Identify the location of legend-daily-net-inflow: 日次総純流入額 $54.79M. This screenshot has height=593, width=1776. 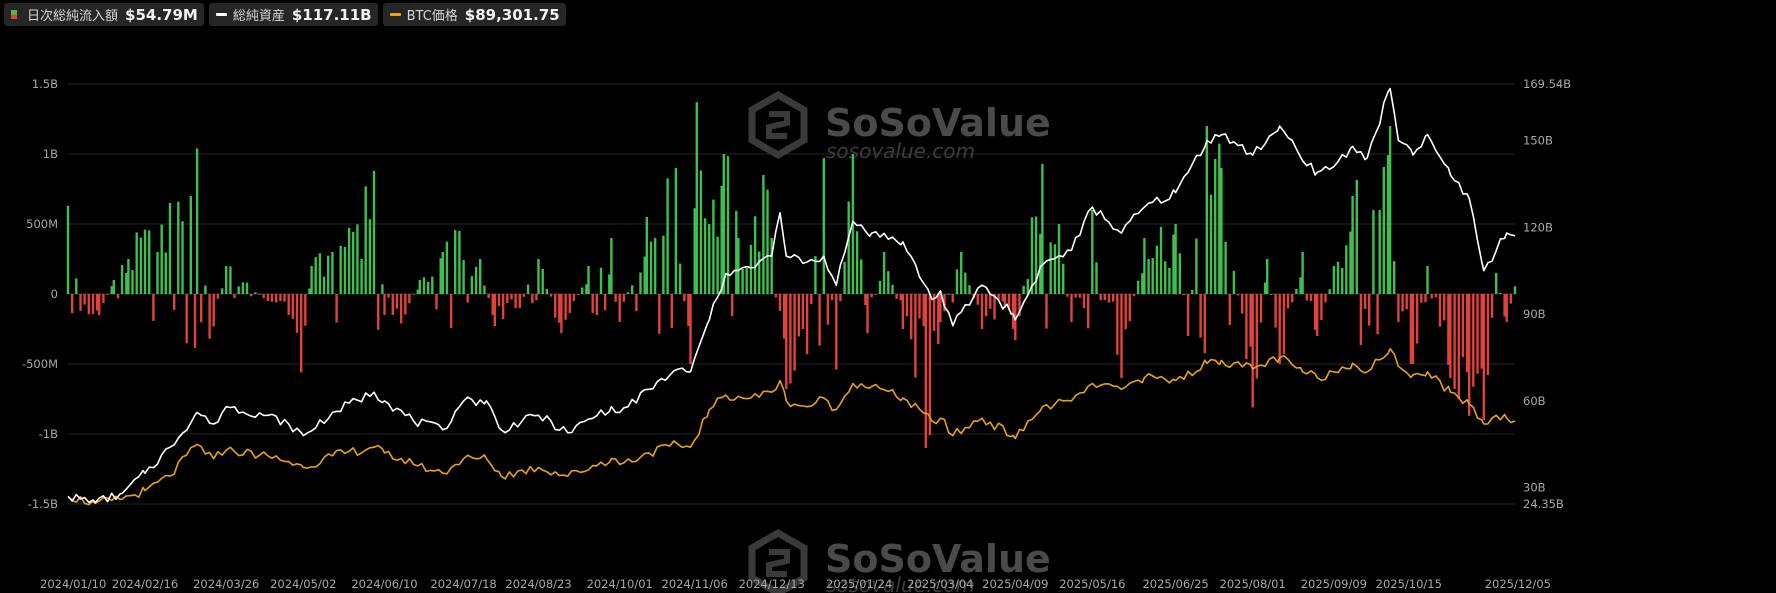
(104, 14).